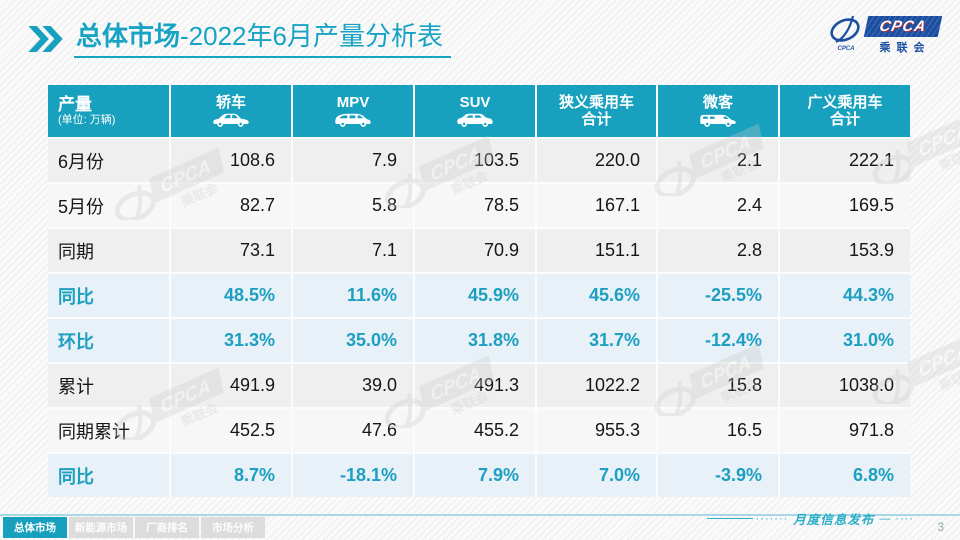  Describe the element at coordinates (231, 250) in the screenshot. I see `table-cell: 73.1` at that location.